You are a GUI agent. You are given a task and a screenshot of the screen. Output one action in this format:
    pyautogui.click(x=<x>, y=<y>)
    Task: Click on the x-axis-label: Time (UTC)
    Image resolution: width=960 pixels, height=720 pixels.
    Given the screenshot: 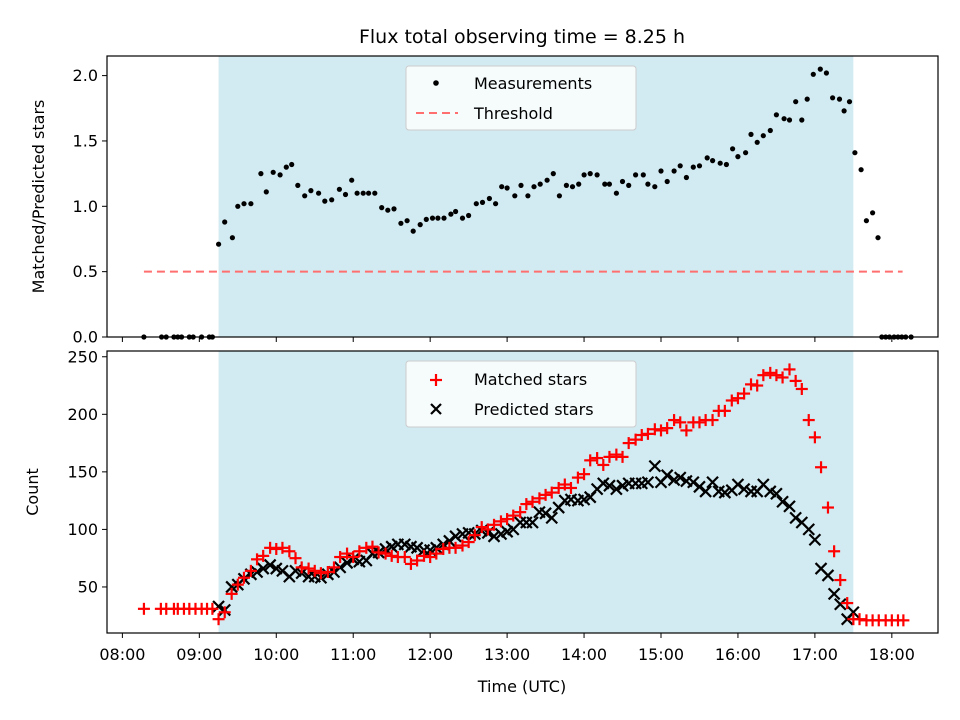 What is the action you would take?
    pyautogui.click(x=521, y=686)
    